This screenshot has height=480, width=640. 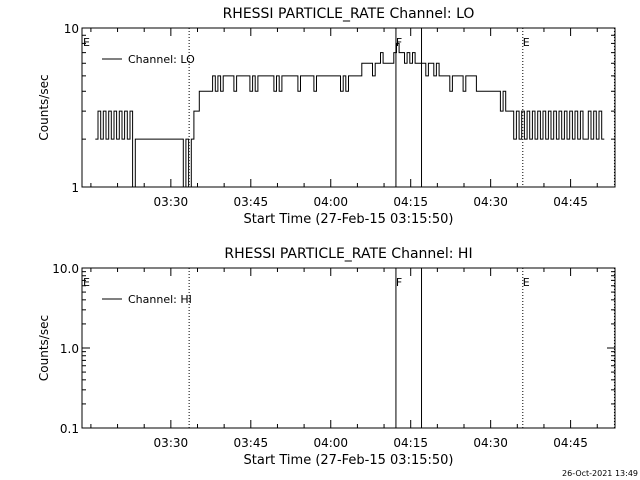 I want to click on legend-label: Channel: LO, so click(x=161, y=59).